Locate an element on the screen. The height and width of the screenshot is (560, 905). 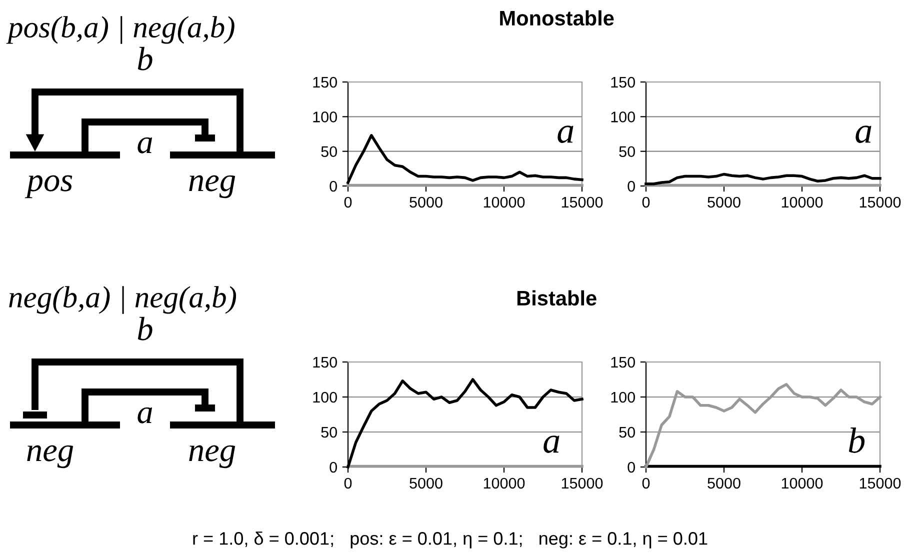
text: pos is located at coordinates (48, 186).